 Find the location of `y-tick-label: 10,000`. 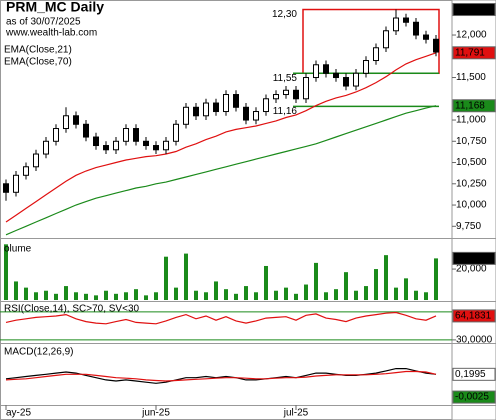

y-tick-label: 10,000 is located at coordinates (471, 205).